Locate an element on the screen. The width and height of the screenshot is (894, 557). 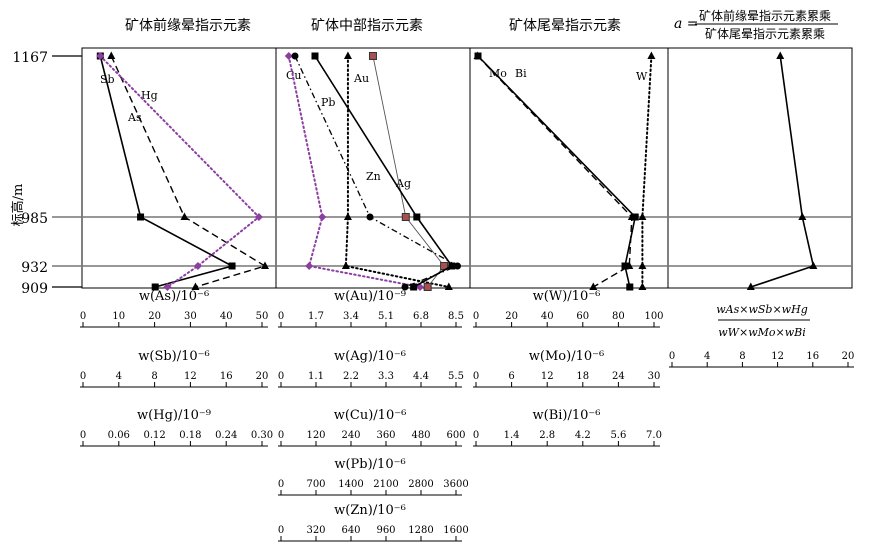
series-line-as is located at coordinates (188, 171).